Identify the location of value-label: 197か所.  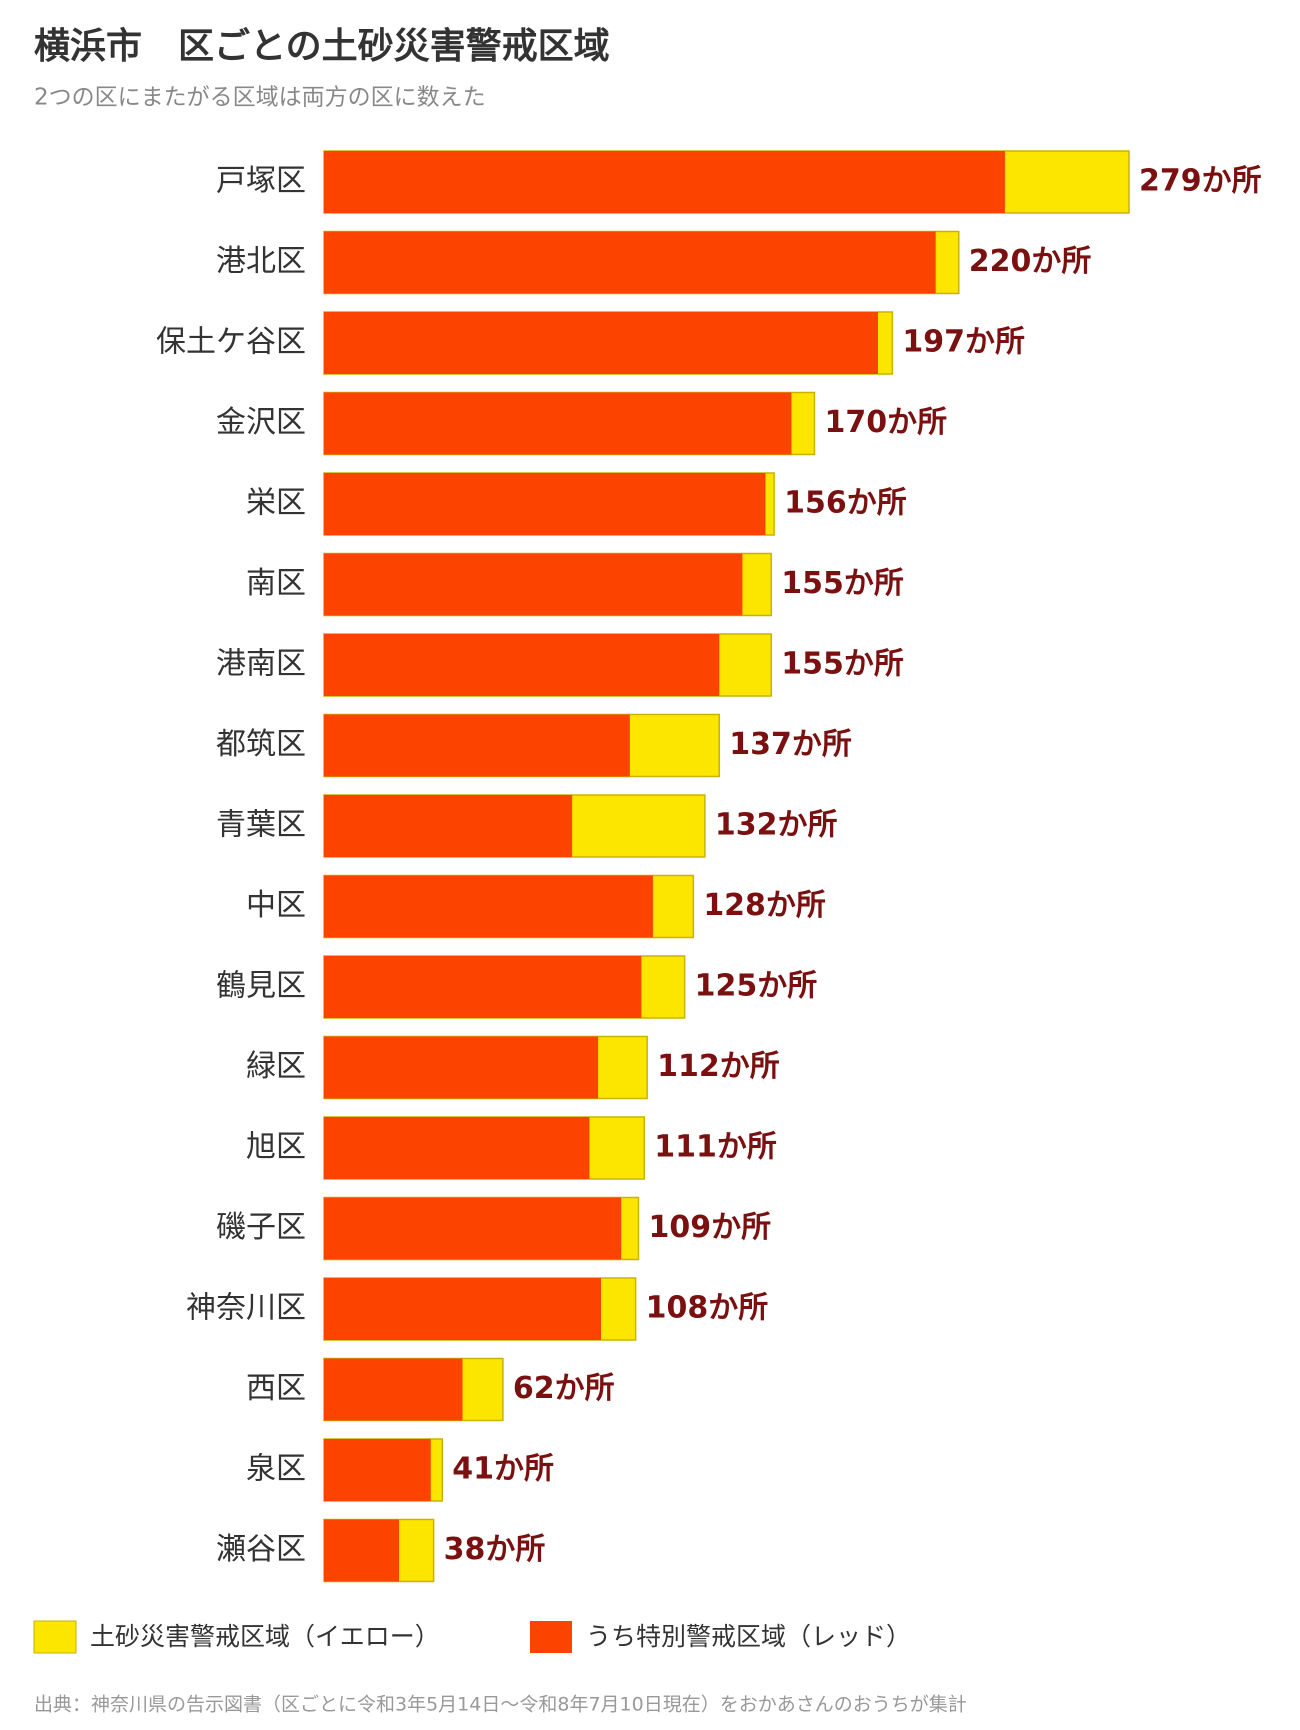
(963, 342).